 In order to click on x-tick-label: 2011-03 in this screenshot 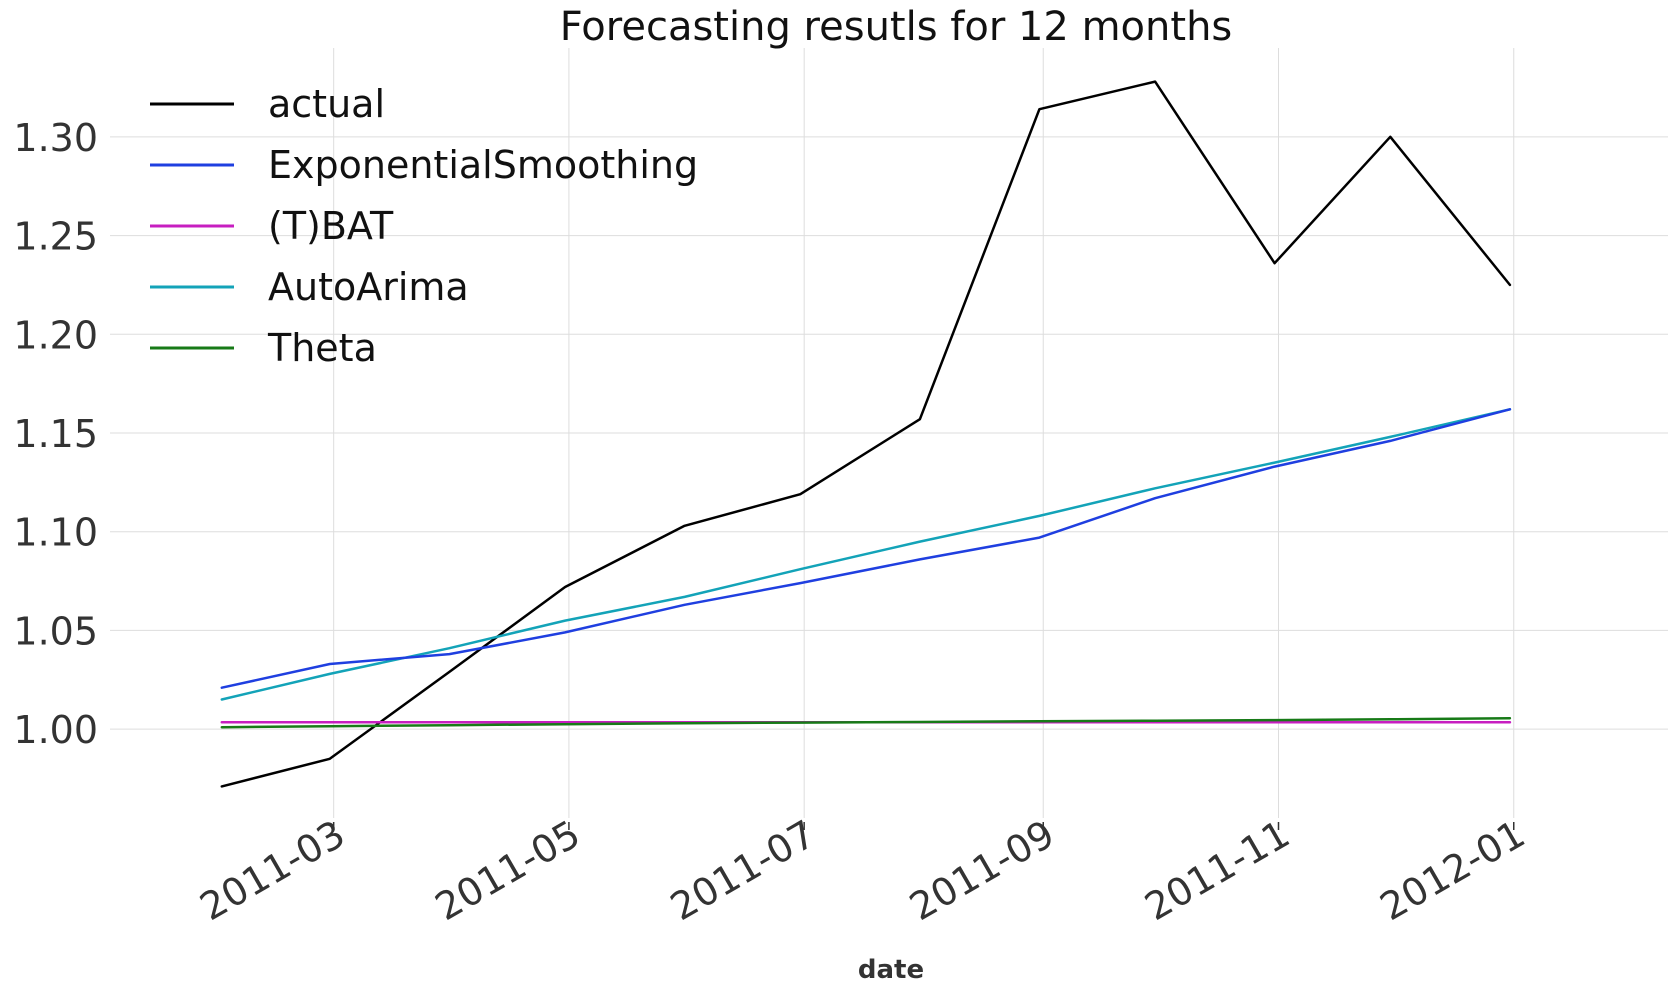, I will do `click(273, 870)`.